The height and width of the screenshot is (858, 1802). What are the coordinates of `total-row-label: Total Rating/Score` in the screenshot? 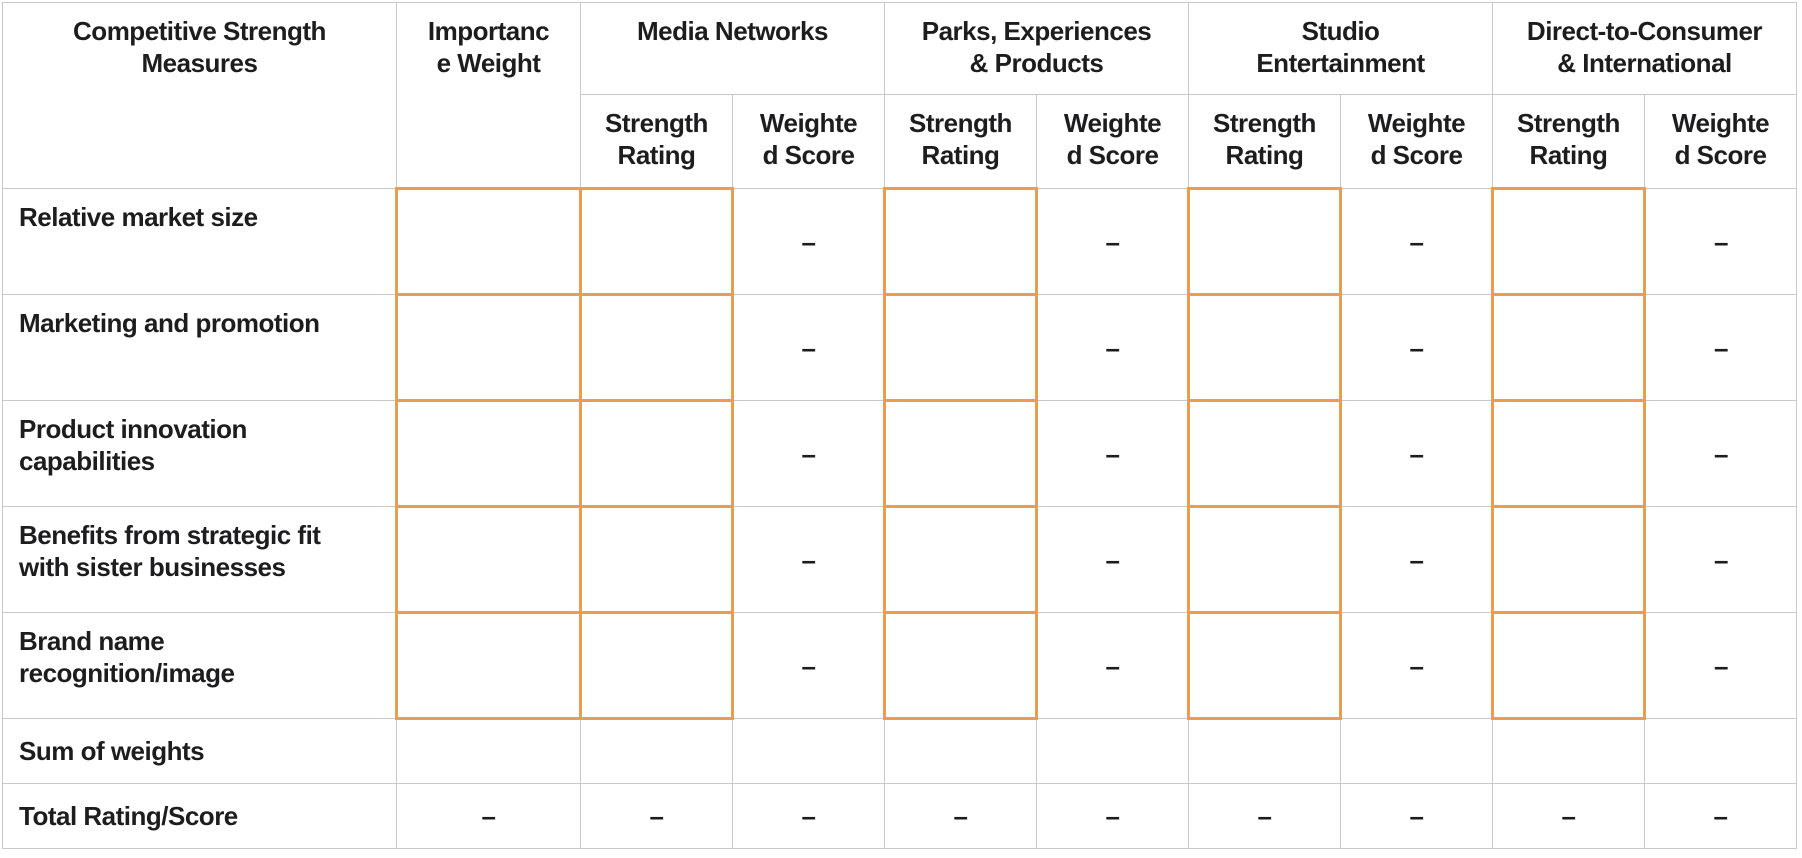 It's located at (199, 816).